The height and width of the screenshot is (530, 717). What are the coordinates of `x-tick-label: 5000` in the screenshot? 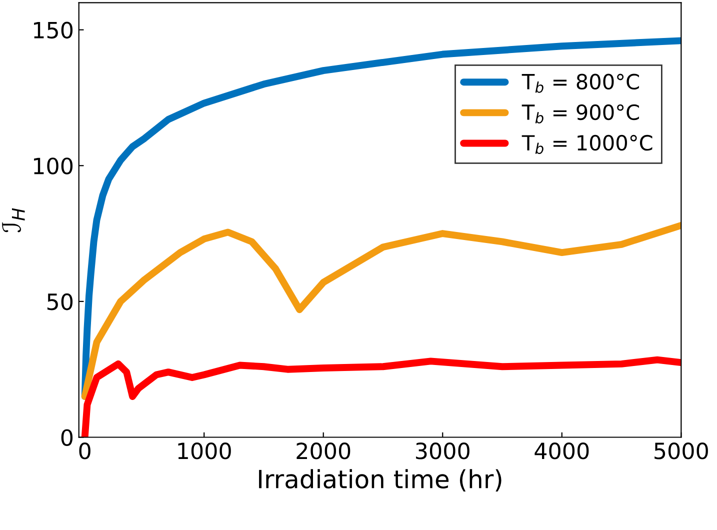 It's located at (681, 451).